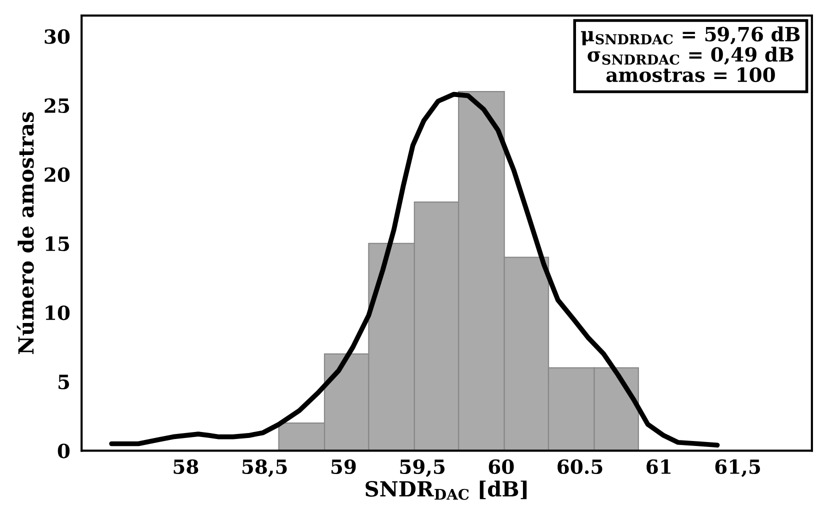 This screenshot has height=518, width=816. Describe the element at coordinates (691, 55) in the screenshot. I see `annotation: σ$_{SNDRDAC}$ = 0,49 dB` at that location.